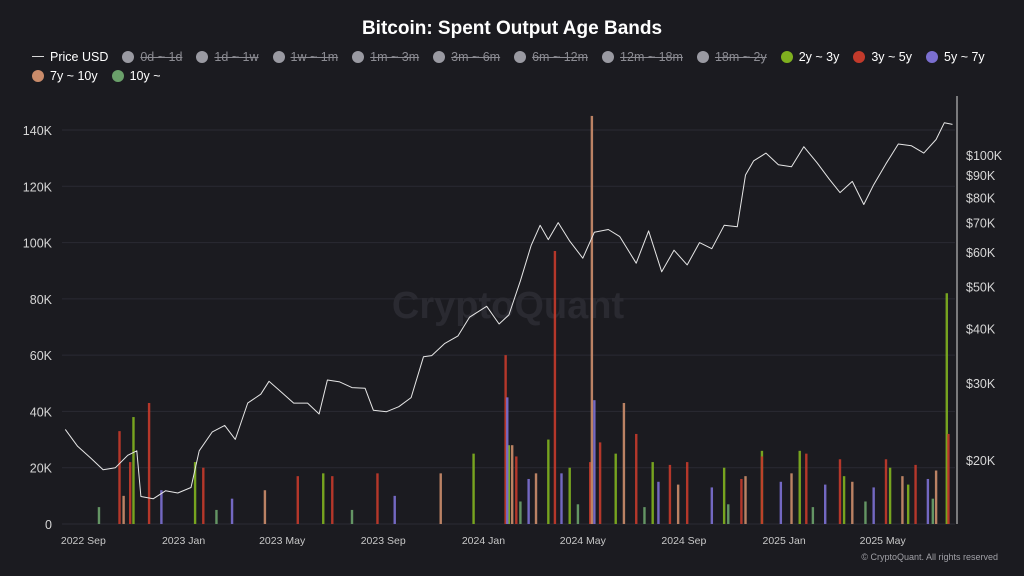 The height and width of the screenshot is (576, 1024). I want to click on legend-item-3m-6m: 3m ~ 6m, so click(466, 56).